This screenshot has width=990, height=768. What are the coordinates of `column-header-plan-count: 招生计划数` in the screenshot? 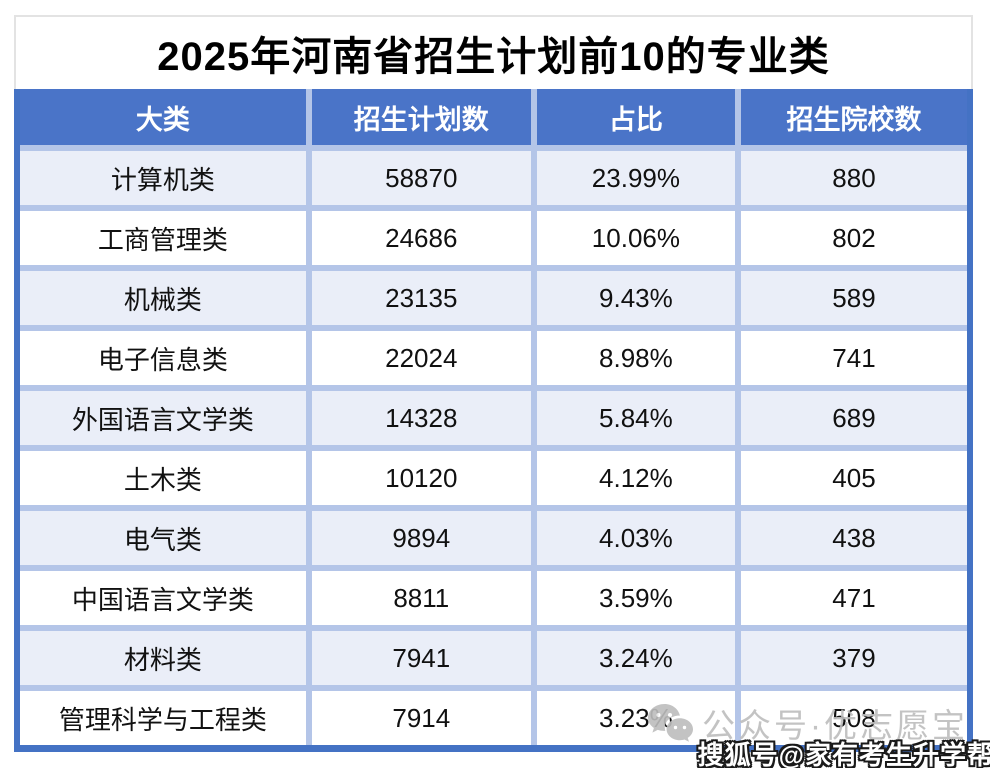 It's located at (421, 117).